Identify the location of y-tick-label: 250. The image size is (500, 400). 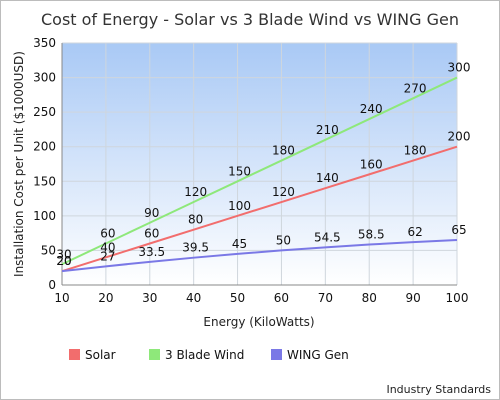
(44, 112).